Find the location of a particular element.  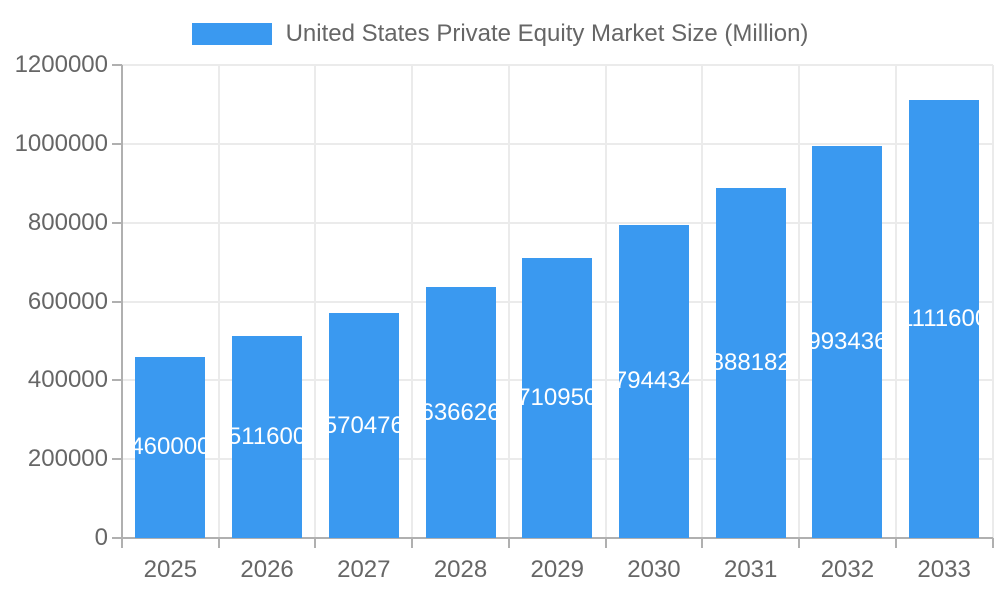

y-axis-tick-label: 400000 is located at coordinates (67, 380).